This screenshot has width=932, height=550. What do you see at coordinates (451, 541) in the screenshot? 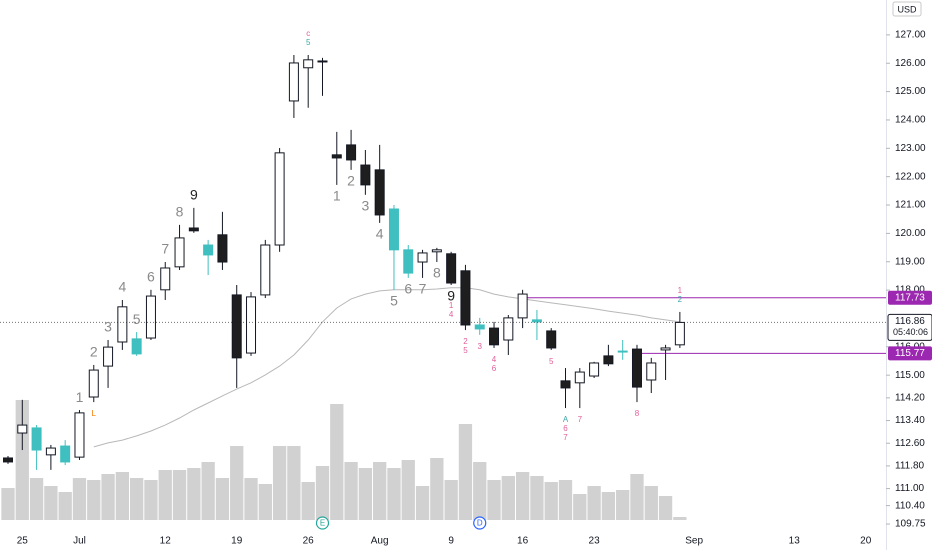
I see `x-tick-label: 9` at bounding box center [451, 541].